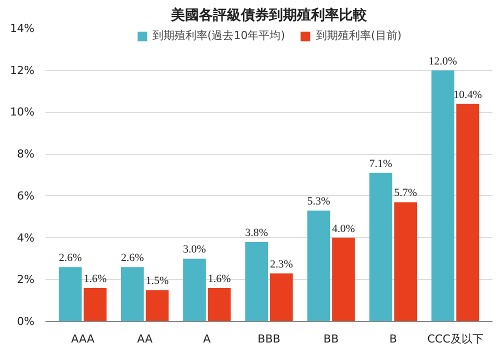 The height and width of the screenshot is (348, 502). I want to click on x-tick-label: AA, so click(145, 339).